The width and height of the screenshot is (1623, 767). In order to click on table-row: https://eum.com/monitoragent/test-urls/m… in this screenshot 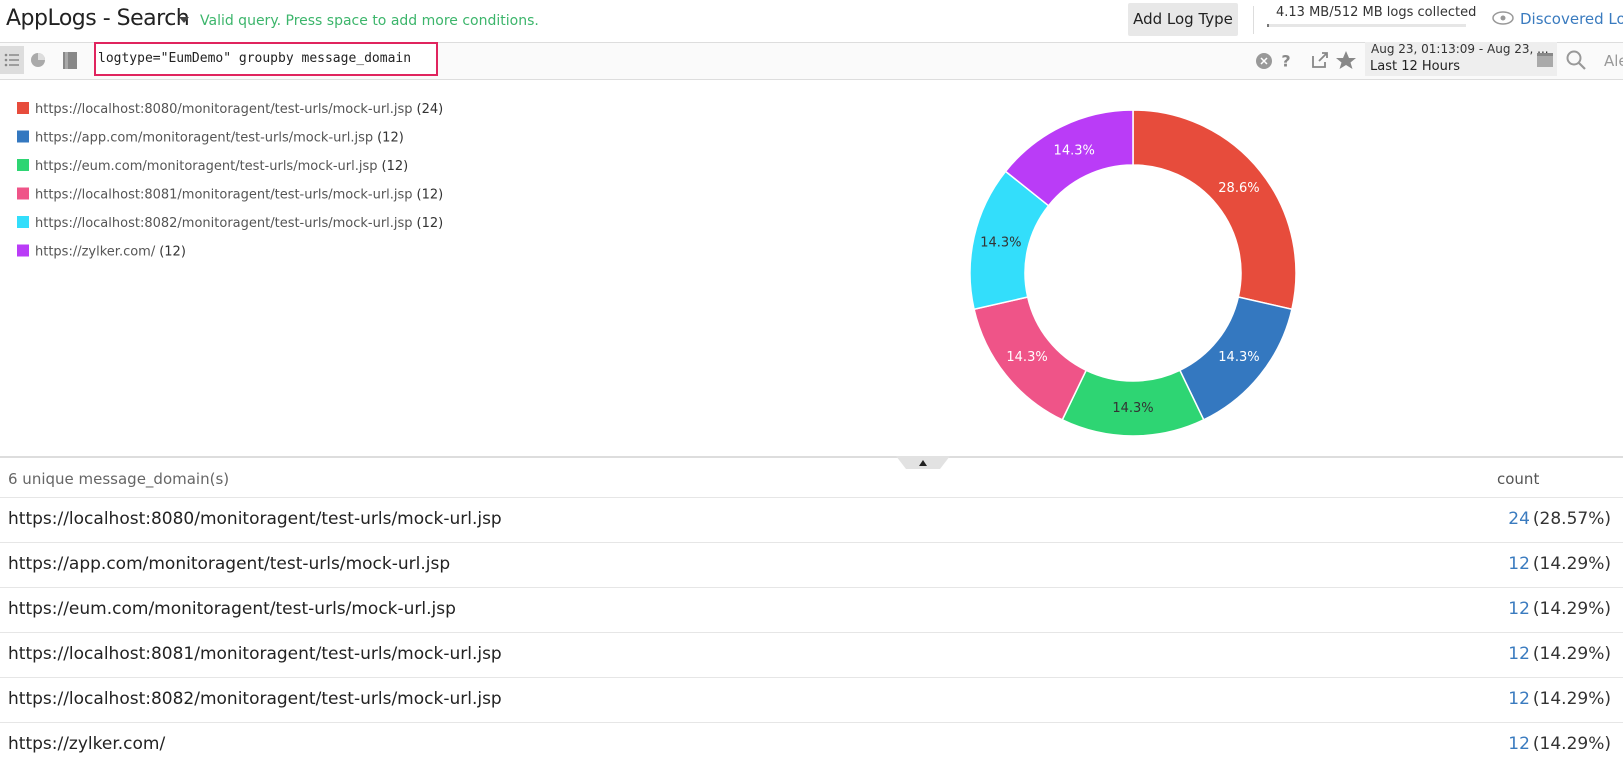, I will do `click(811, 609)`.